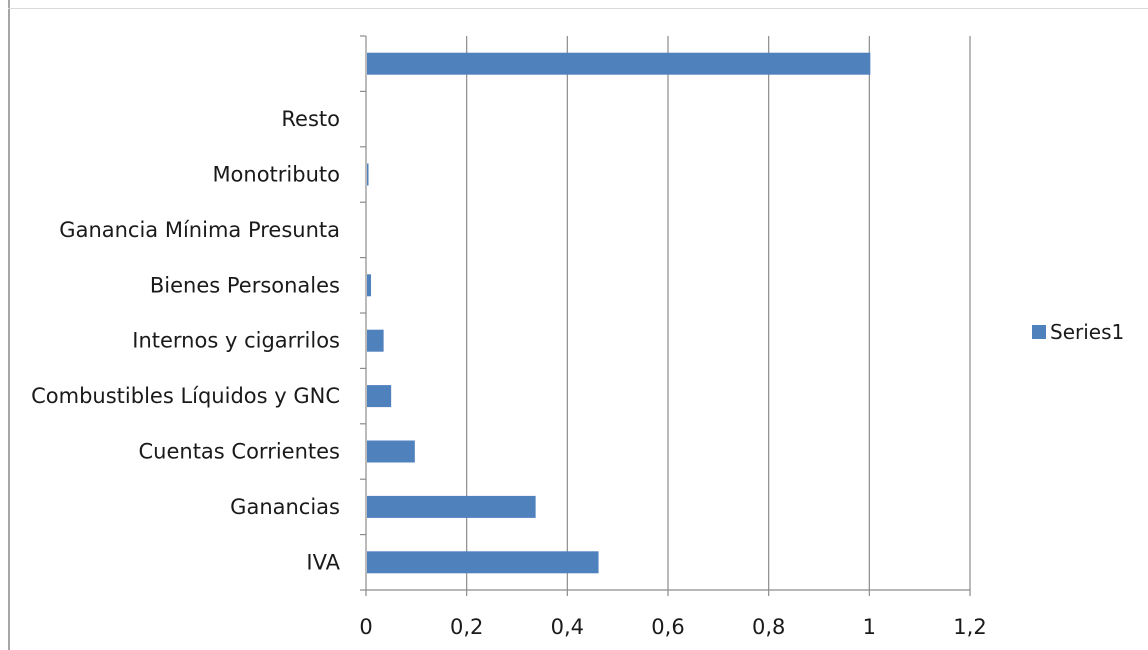 The width and height of the screenshot is (1148, 650). What do you see at coordinates (365, 627) in the screenshot?
I see `x-tick-label: 0` at bounding box center [365, 627].